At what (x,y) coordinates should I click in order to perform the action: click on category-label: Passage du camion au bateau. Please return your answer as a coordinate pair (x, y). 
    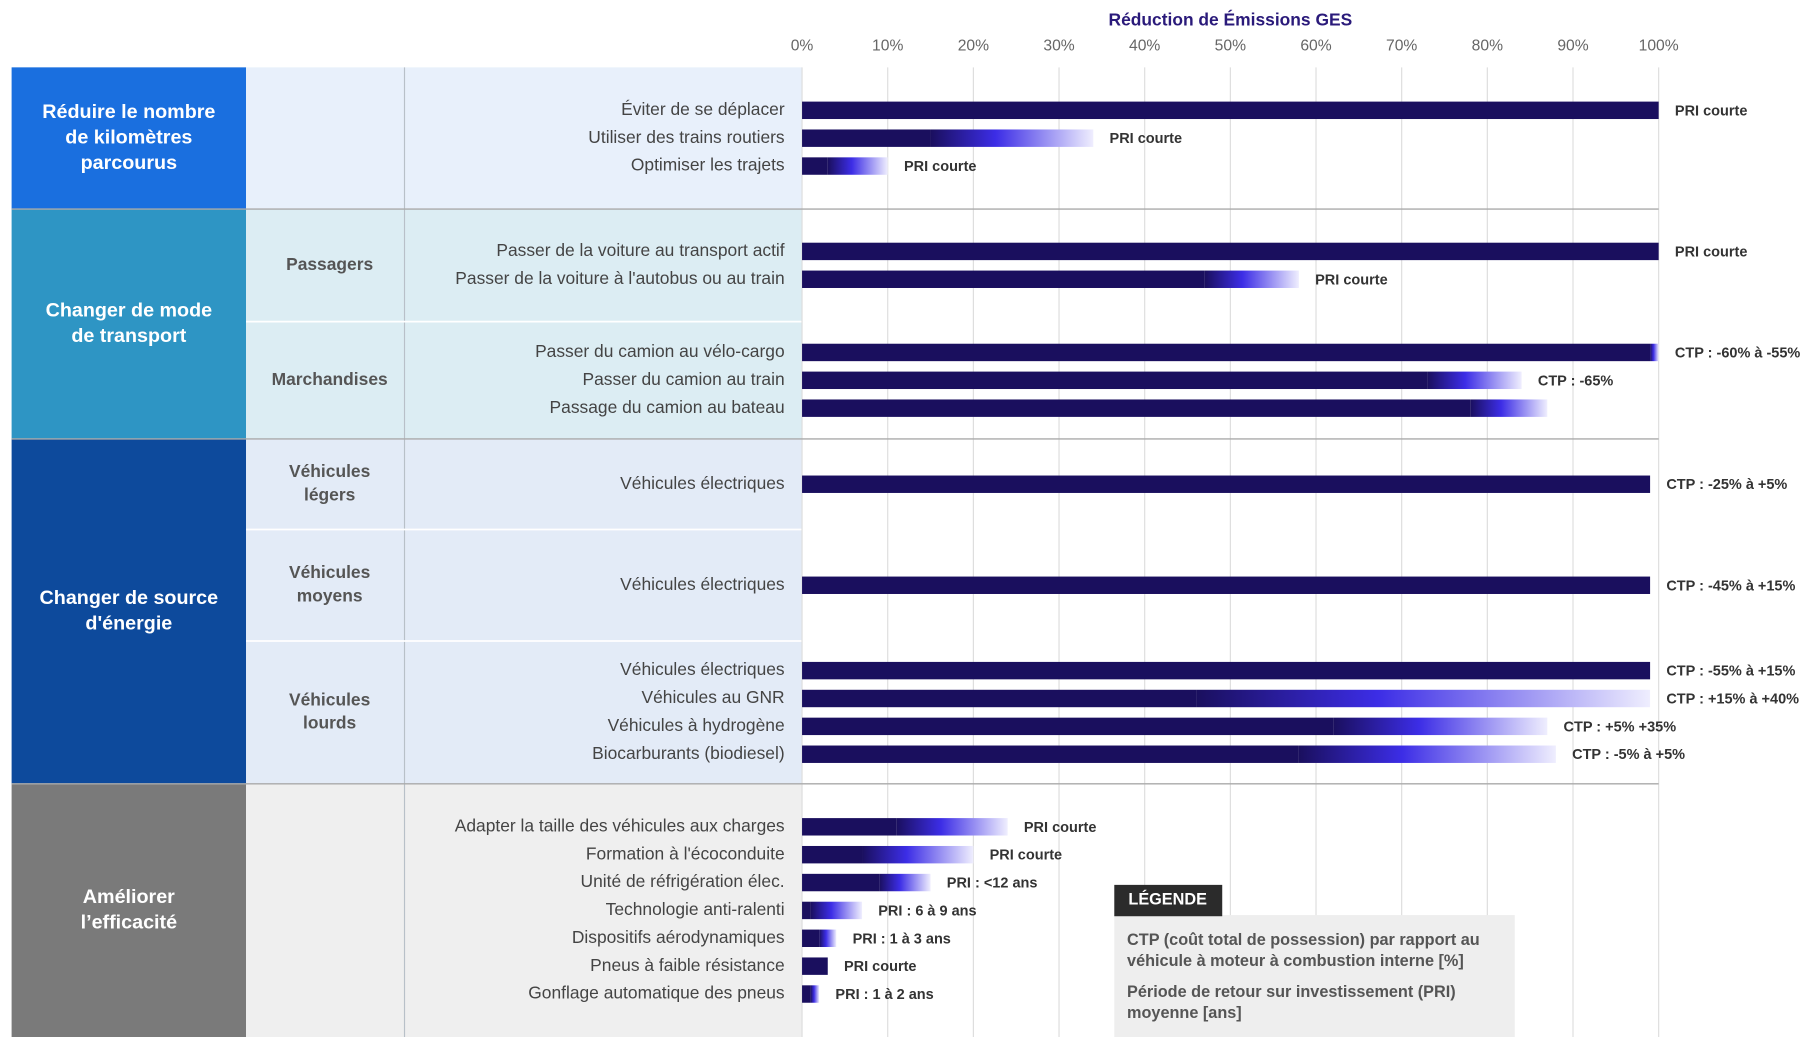
    Looking at the image, I should click on (667, 407).